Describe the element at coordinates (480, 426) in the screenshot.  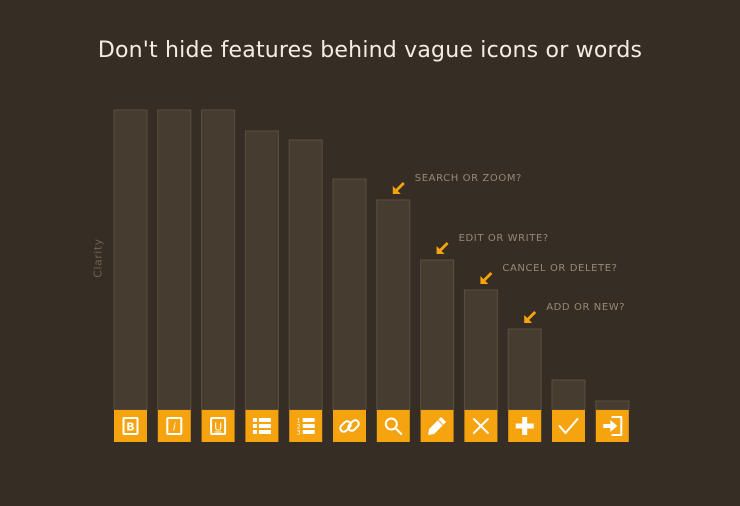
I see `x-icon` at that location.